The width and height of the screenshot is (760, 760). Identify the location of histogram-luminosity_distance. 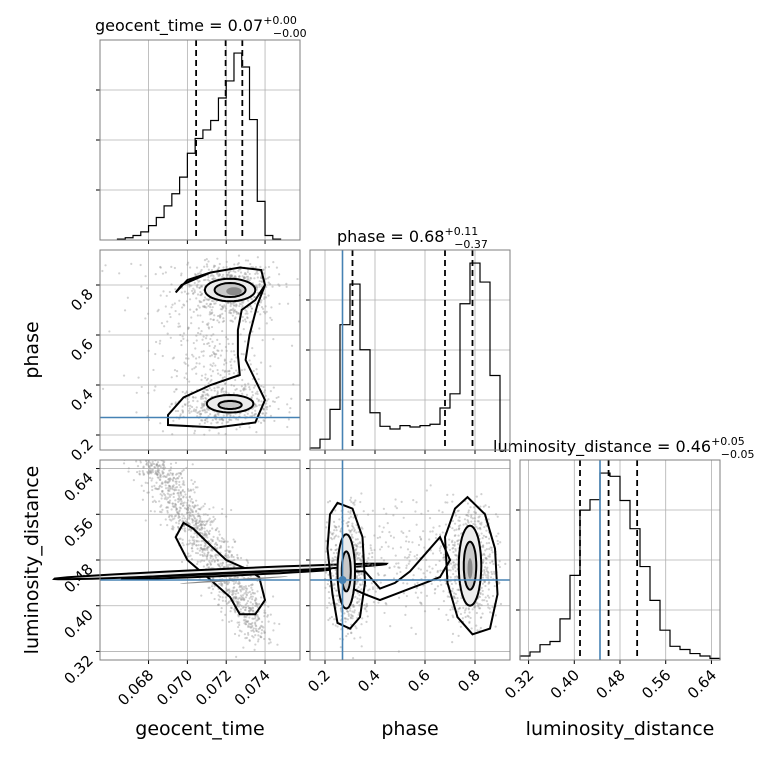
(620, 566).